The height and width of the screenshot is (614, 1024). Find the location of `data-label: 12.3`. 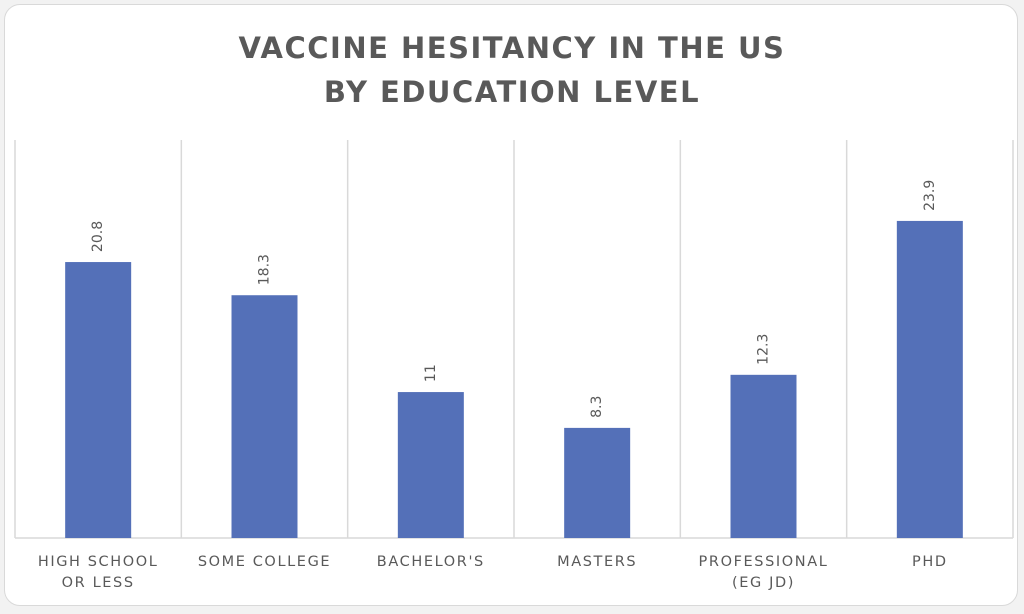

data-label: 12.3 is located at coordinates (764, 349).